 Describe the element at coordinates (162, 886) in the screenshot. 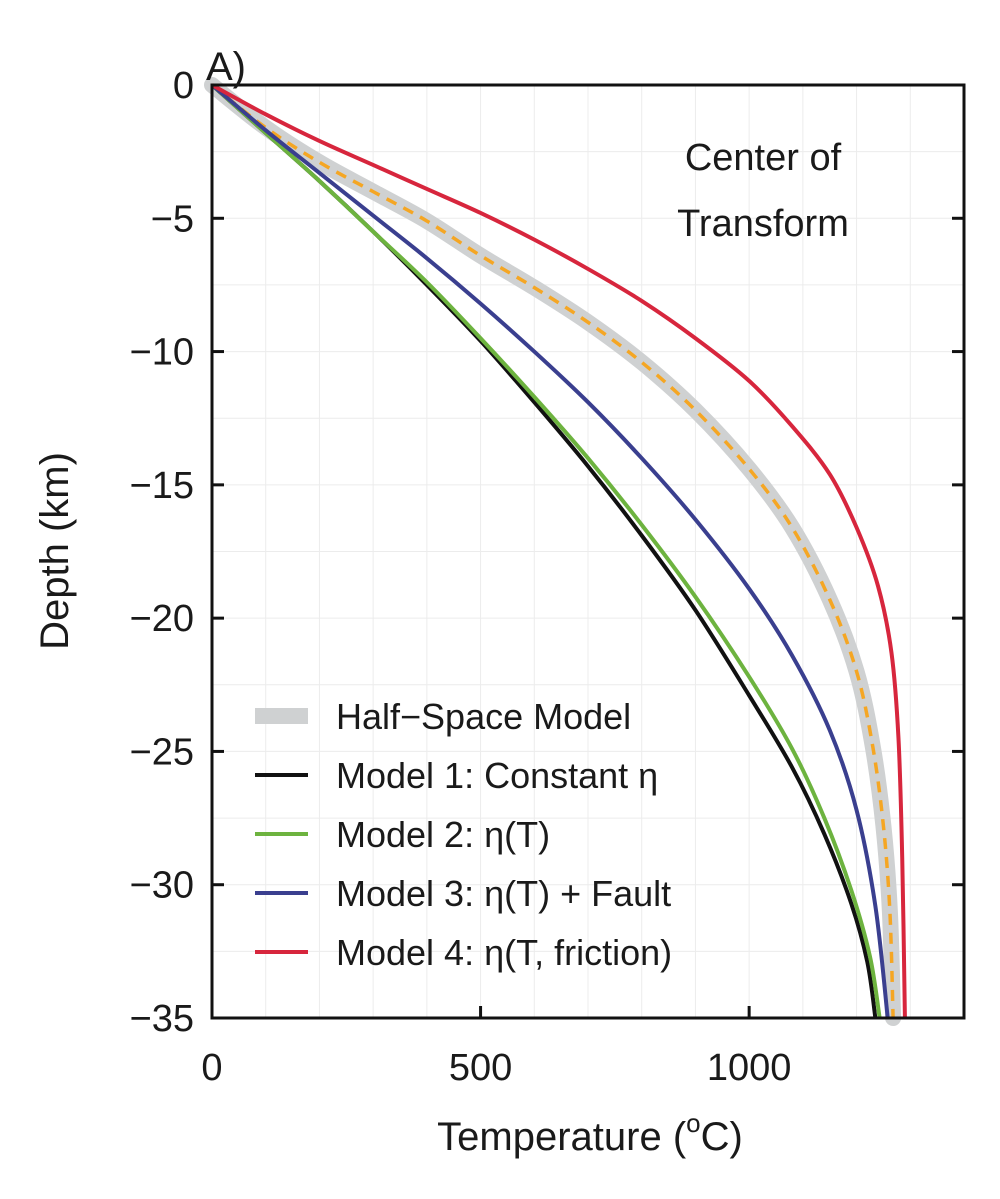

I see `y-tick-label: −30` at that location.